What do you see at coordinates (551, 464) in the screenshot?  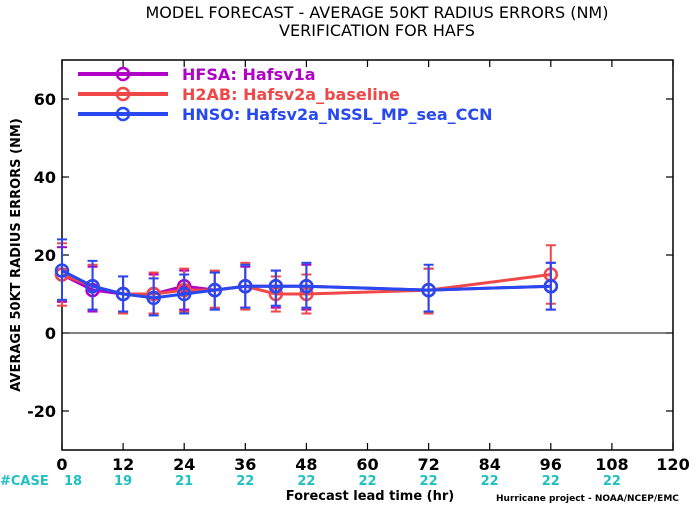 I see `x-tick-label: 96` at bounding box center [551, 464].